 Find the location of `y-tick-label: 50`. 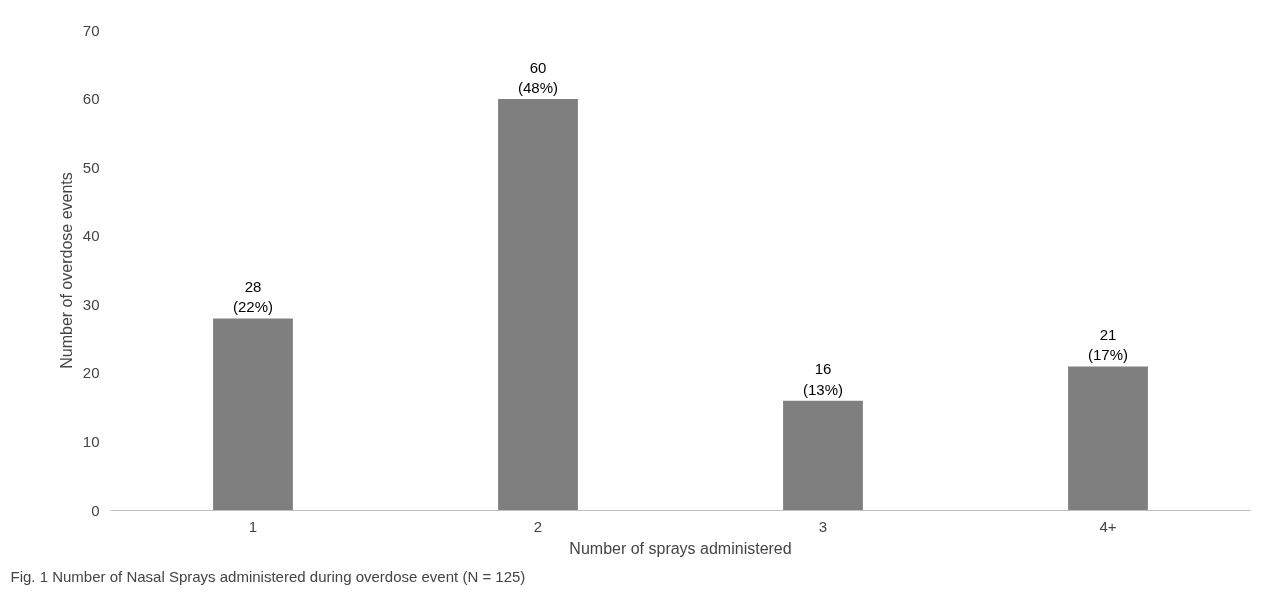

y-tick-label: 50 is located at coordinates (91, 167).